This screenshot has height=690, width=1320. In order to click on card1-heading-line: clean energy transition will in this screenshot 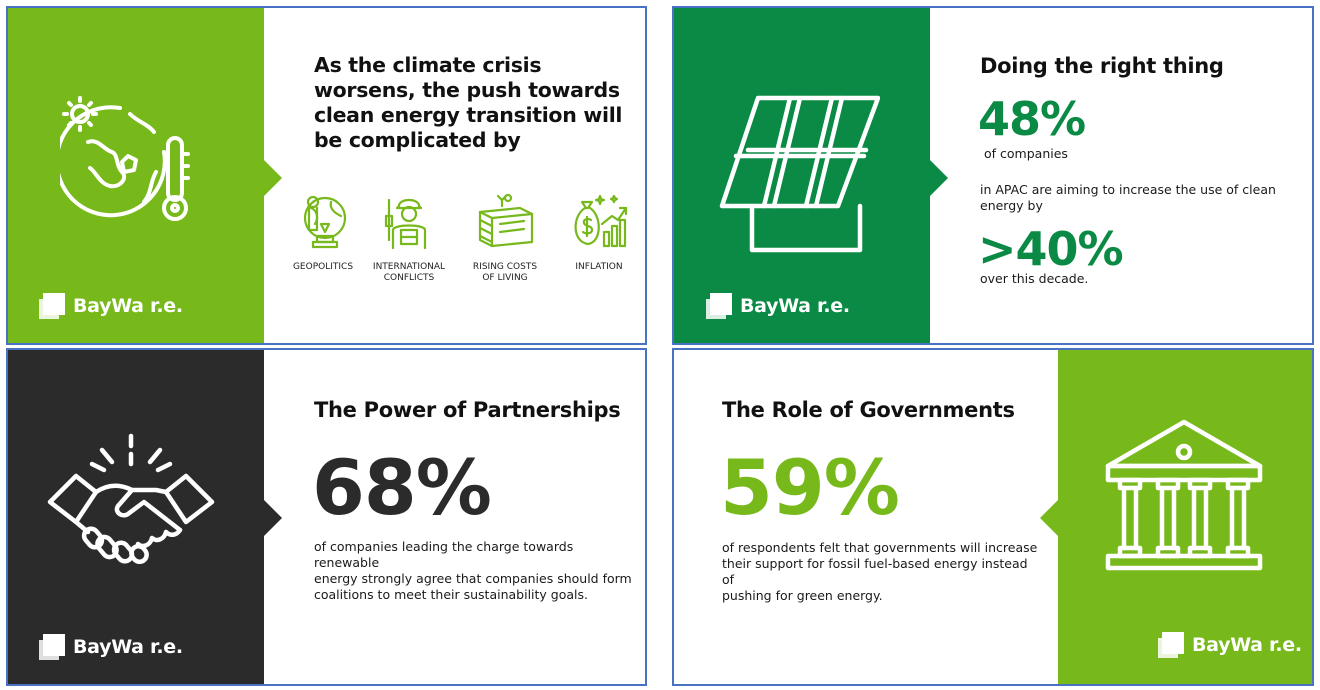, I will do `click(468, 115)`.